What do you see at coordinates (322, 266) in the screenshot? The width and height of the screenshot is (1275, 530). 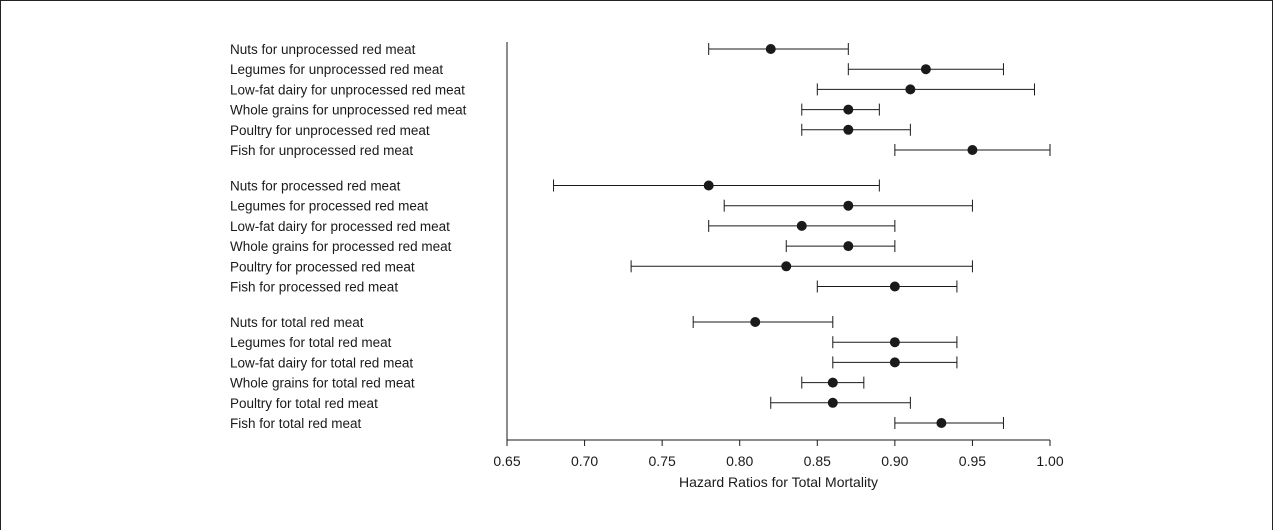 I see `row-label: Poultry for processed red meat` at bounding box center [322, 266].